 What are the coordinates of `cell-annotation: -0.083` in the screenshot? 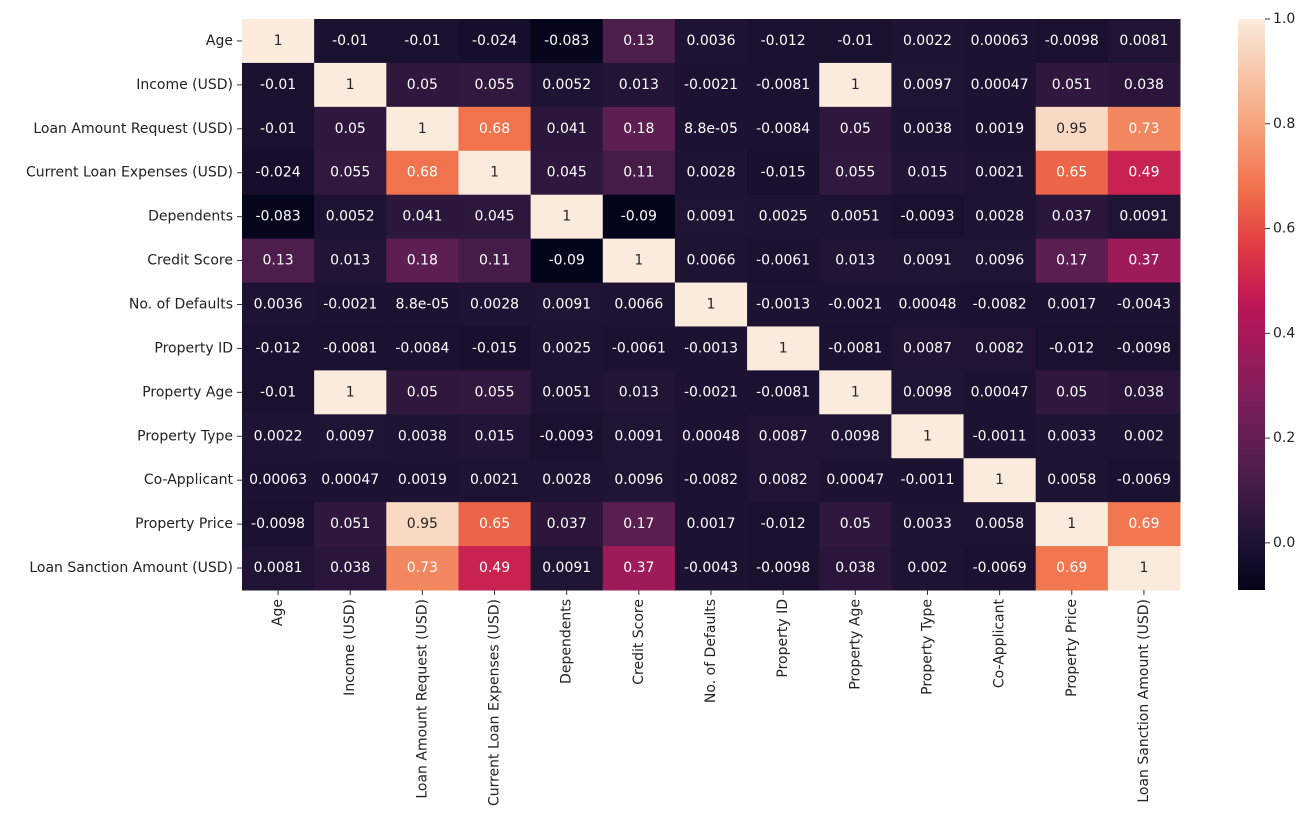 It's located at (566, 41).